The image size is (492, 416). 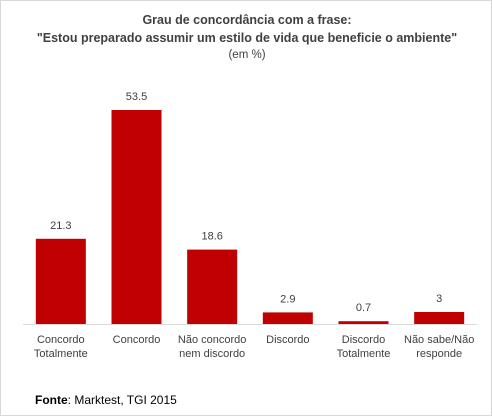 What do you see at coordinates (247, 55) in the screenshot?
I see `chart-subtitle: (em %)` at bounding box center [247, 55].